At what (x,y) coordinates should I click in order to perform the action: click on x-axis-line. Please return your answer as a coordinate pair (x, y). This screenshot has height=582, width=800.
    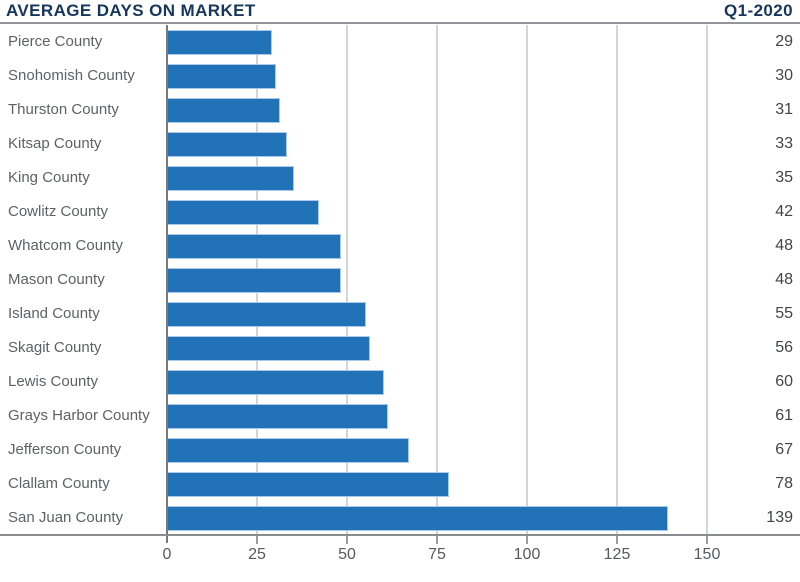
    Looking at the image, I should click on (400, 535).